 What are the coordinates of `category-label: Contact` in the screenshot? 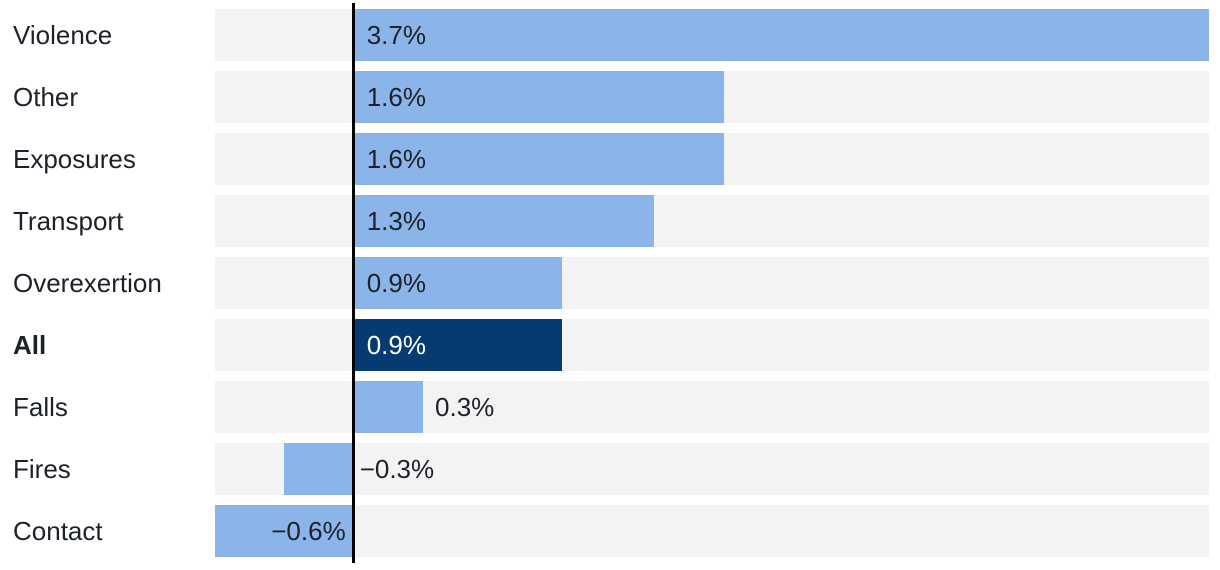 It's located at (58, 531).